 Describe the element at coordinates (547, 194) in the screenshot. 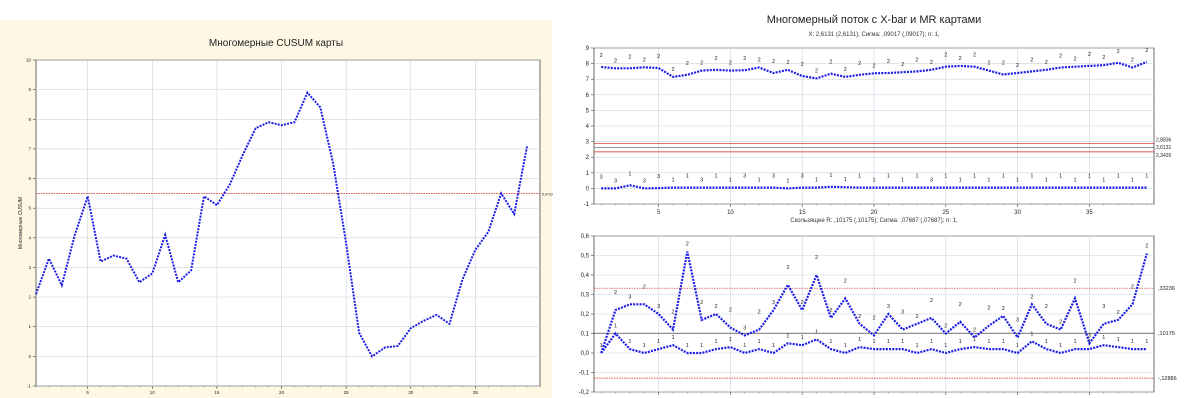

I see `cusum-h-limit-label: 5,4733` at that location.